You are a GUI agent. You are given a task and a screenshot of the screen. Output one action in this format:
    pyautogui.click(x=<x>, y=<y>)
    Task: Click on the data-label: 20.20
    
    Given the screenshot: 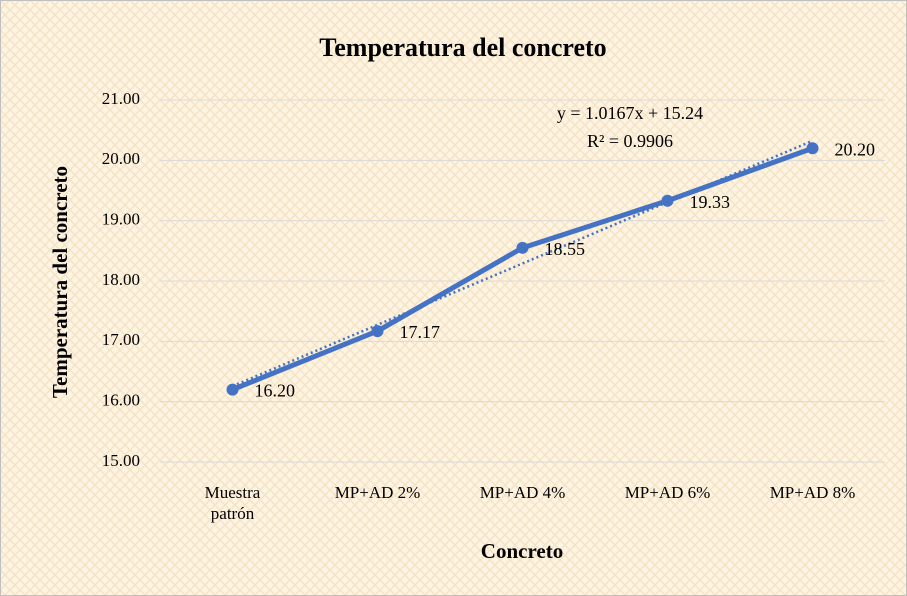 What is the action you would take?
    pyautogui.click(x=855, y=149)
    